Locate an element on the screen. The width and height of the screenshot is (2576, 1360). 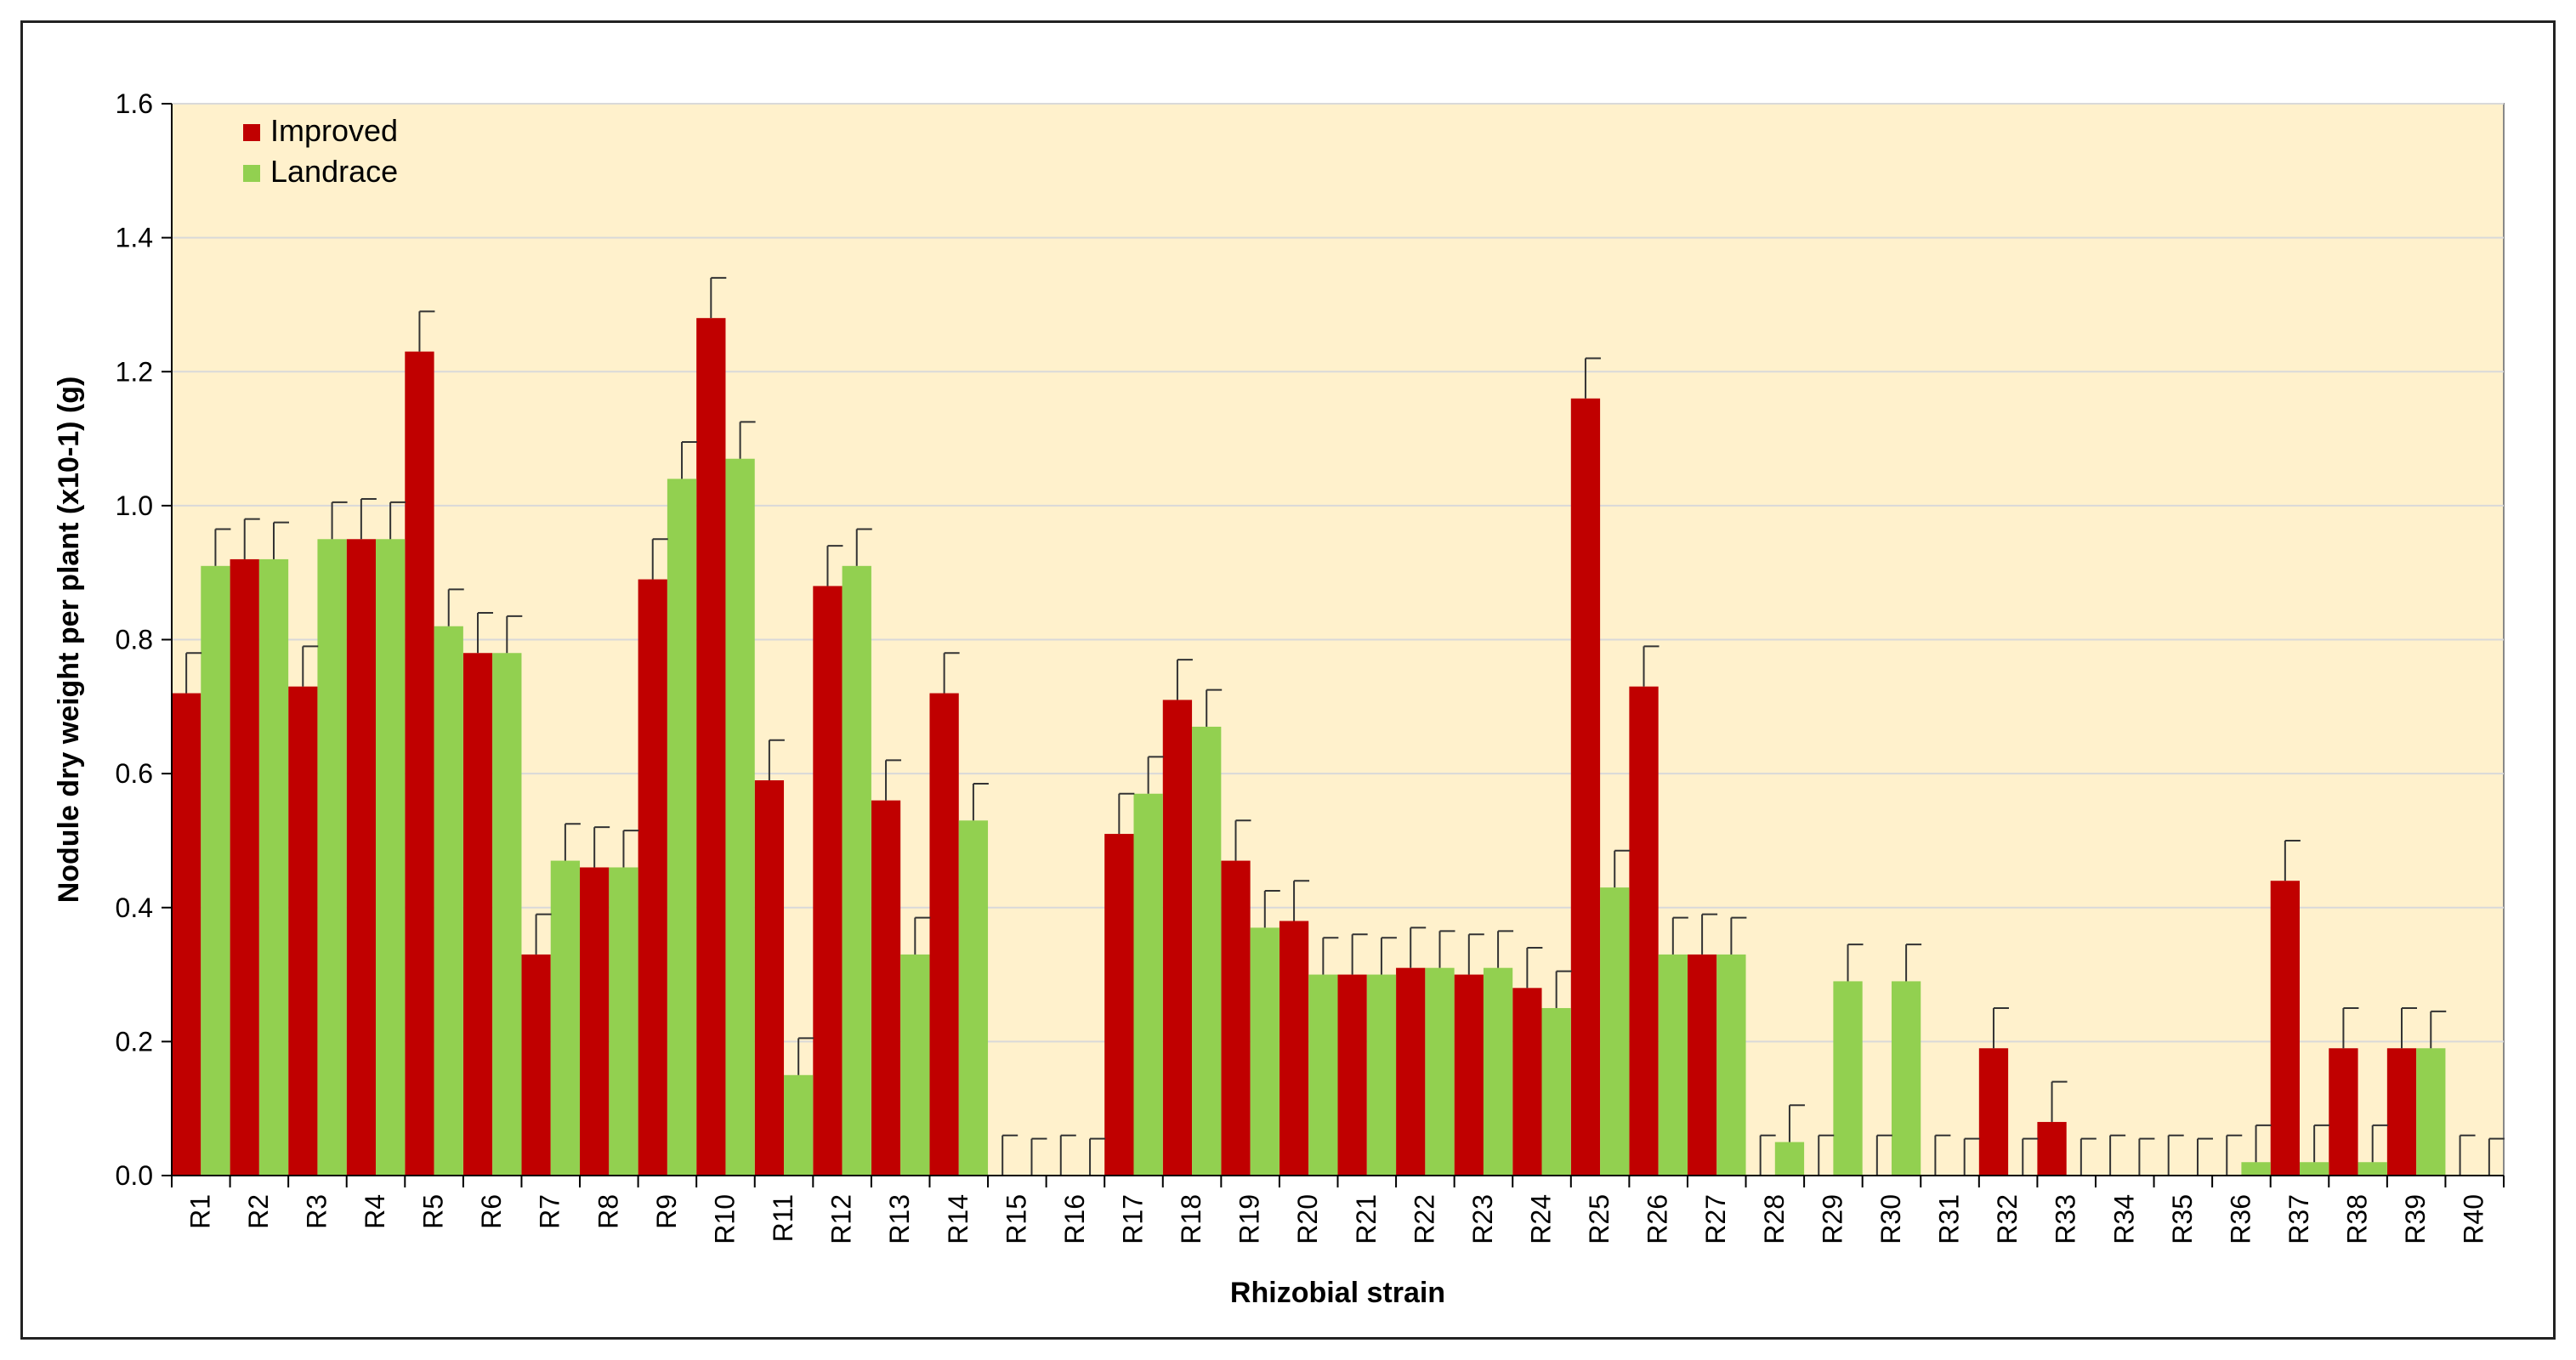
bar-landrace-r5 is located at coordinates (449, 901).